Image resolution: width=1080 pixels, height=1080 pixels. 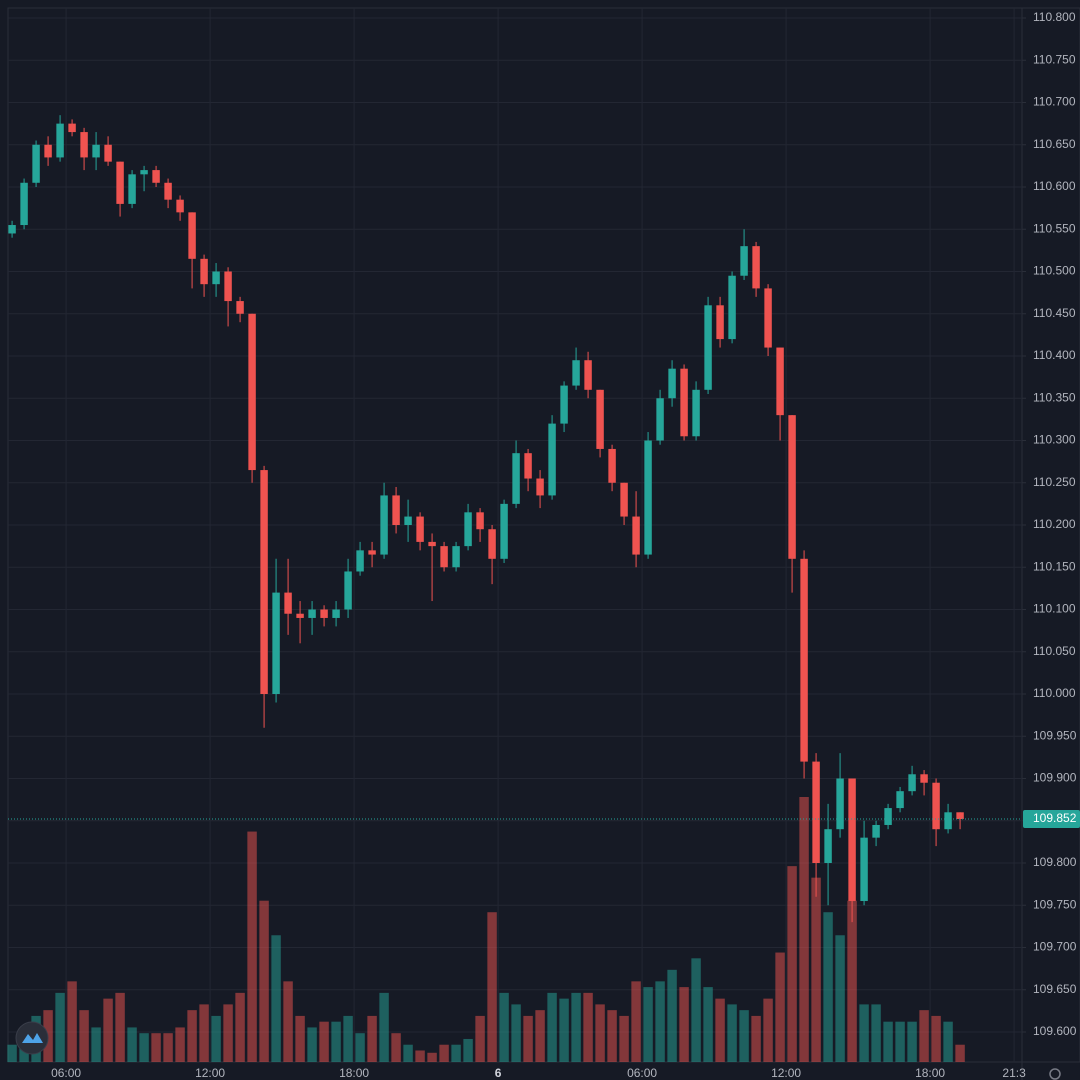 What do you see at coordinates (1054, 186) in the screenshot?
I see `y-tick-label: 110.600` at bounding box center [1054, 186].